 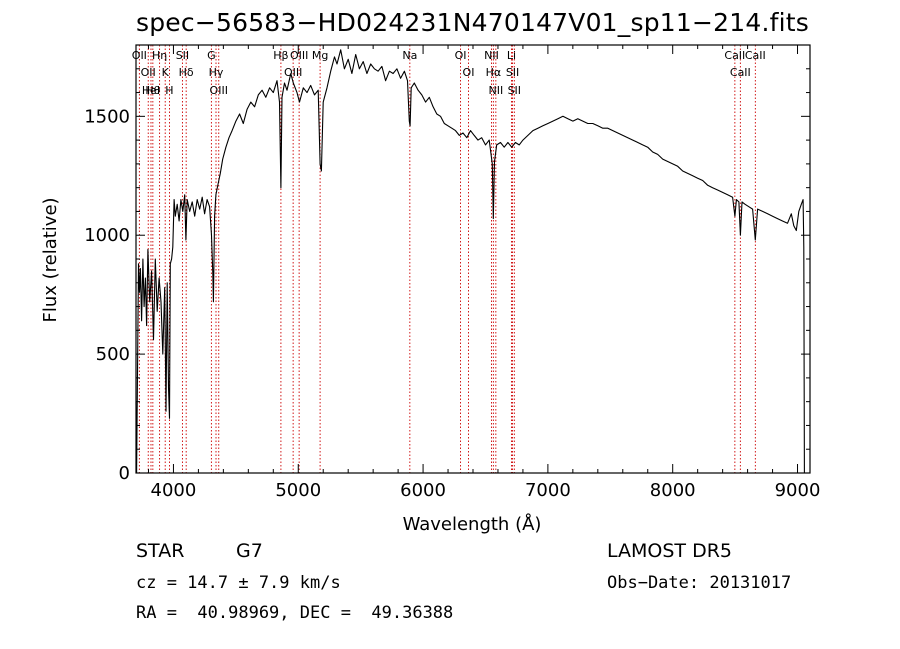 What do you see at coordinates (472, 524) in the screenshot?
I see `x-axis-label: Wavelength (Å)` at bounding box center [472, 524].